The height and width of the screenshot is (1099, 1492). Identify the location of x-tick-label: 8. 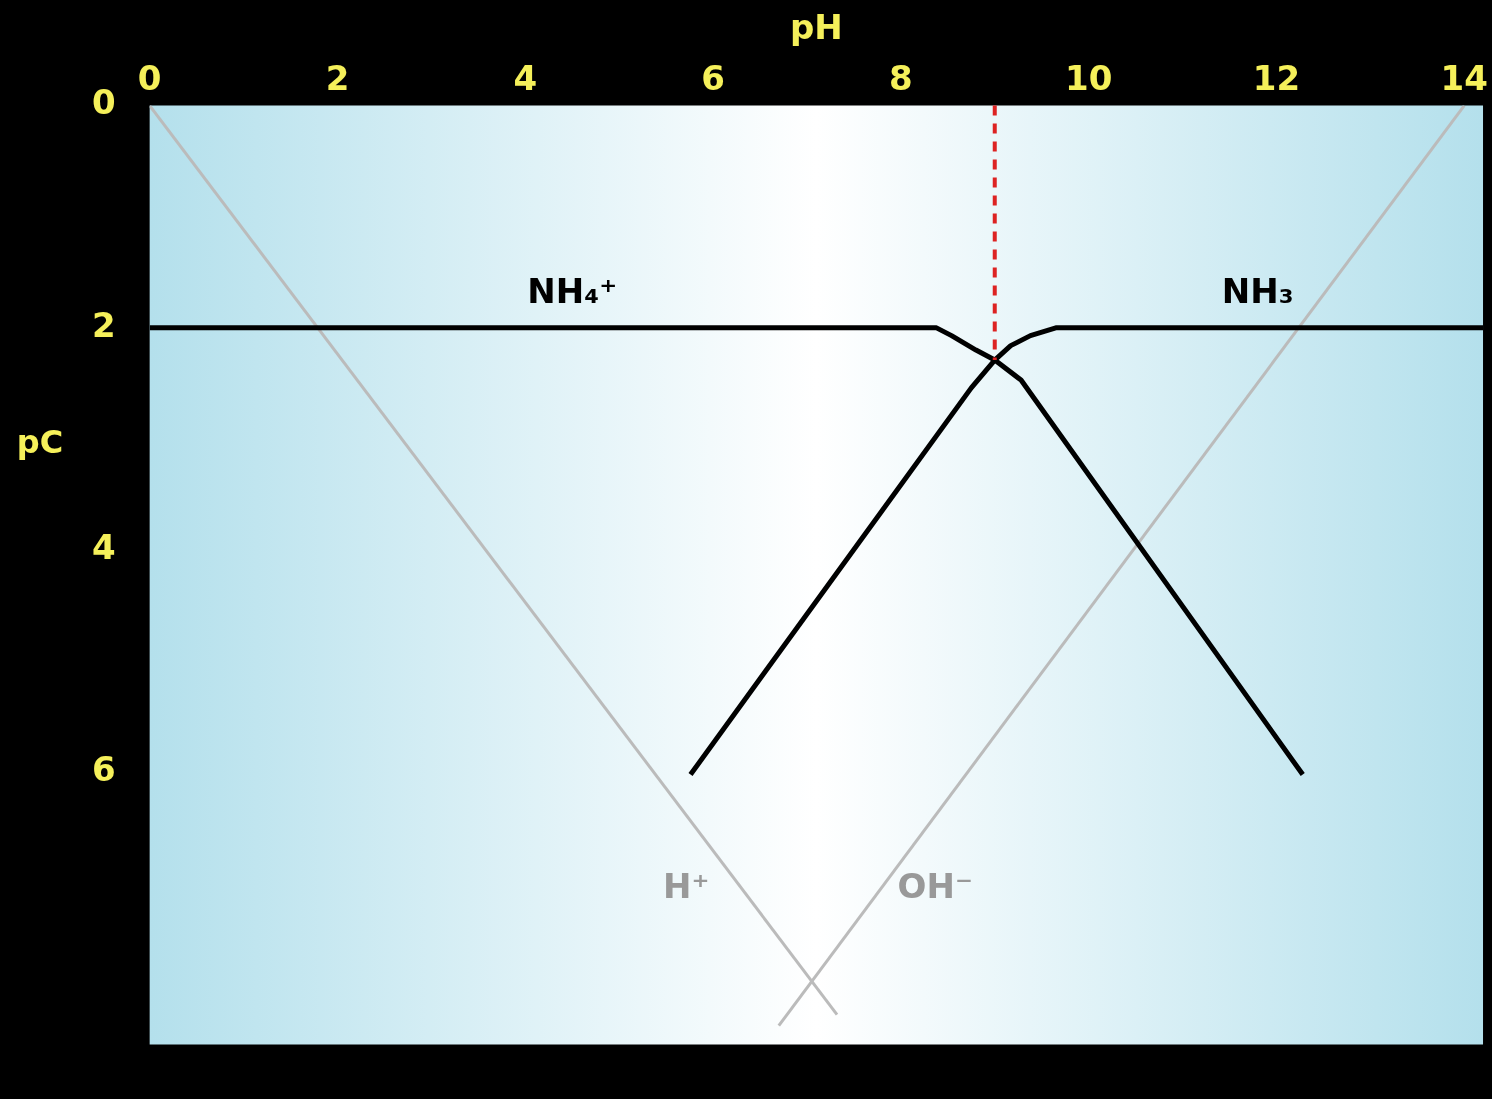
(901, 78).